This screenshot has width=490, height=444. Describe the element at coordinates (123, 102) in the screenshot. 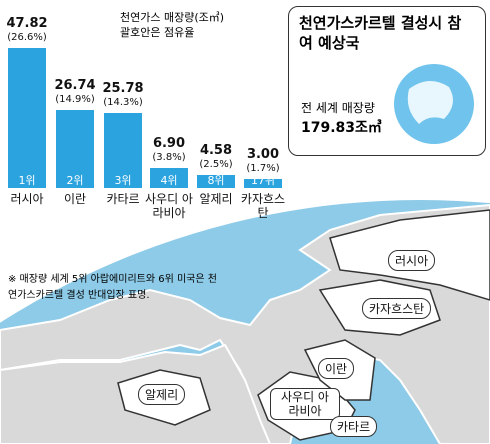

I see `share-label: (14.3%)` at that location.